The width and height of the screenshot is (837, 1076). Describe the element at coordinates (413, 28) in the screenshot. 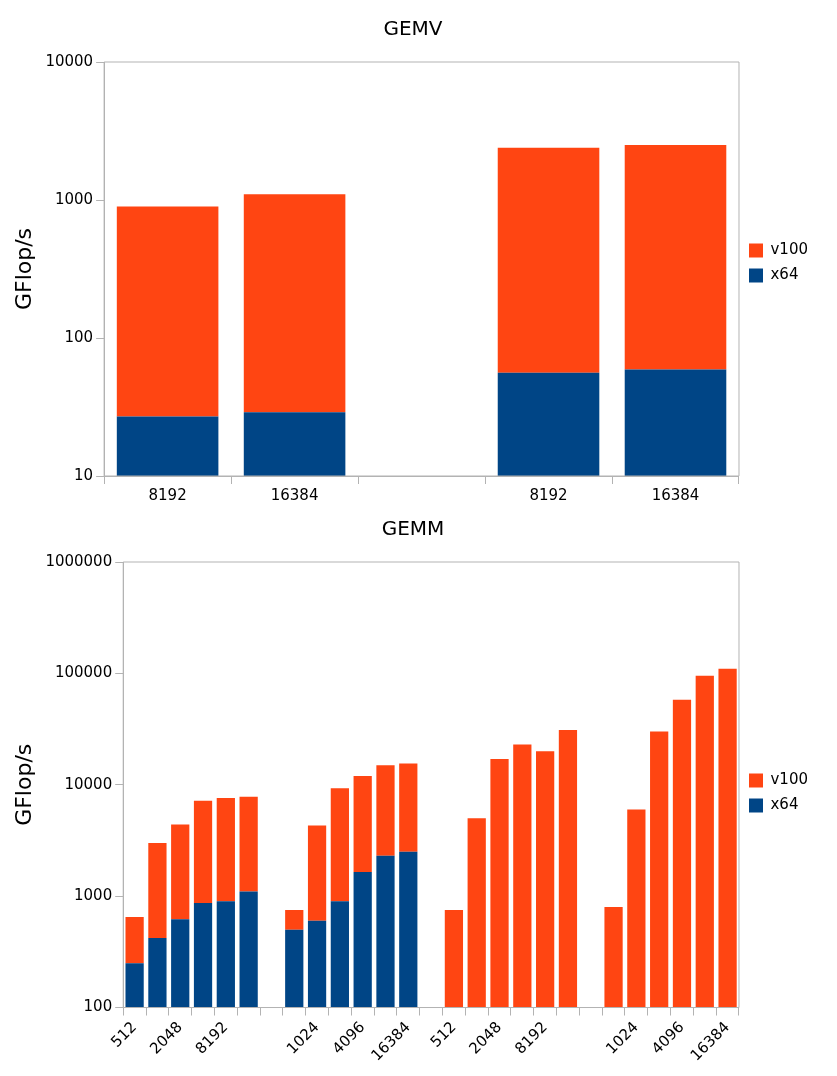

I see `chart-title: GEMV` at that location.